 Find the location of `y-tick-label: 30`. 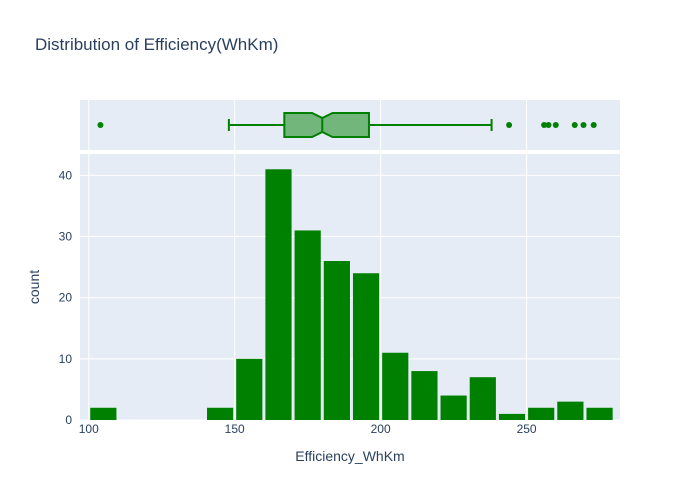

y-tick-label: 30 is located at coordinates (66, 237).